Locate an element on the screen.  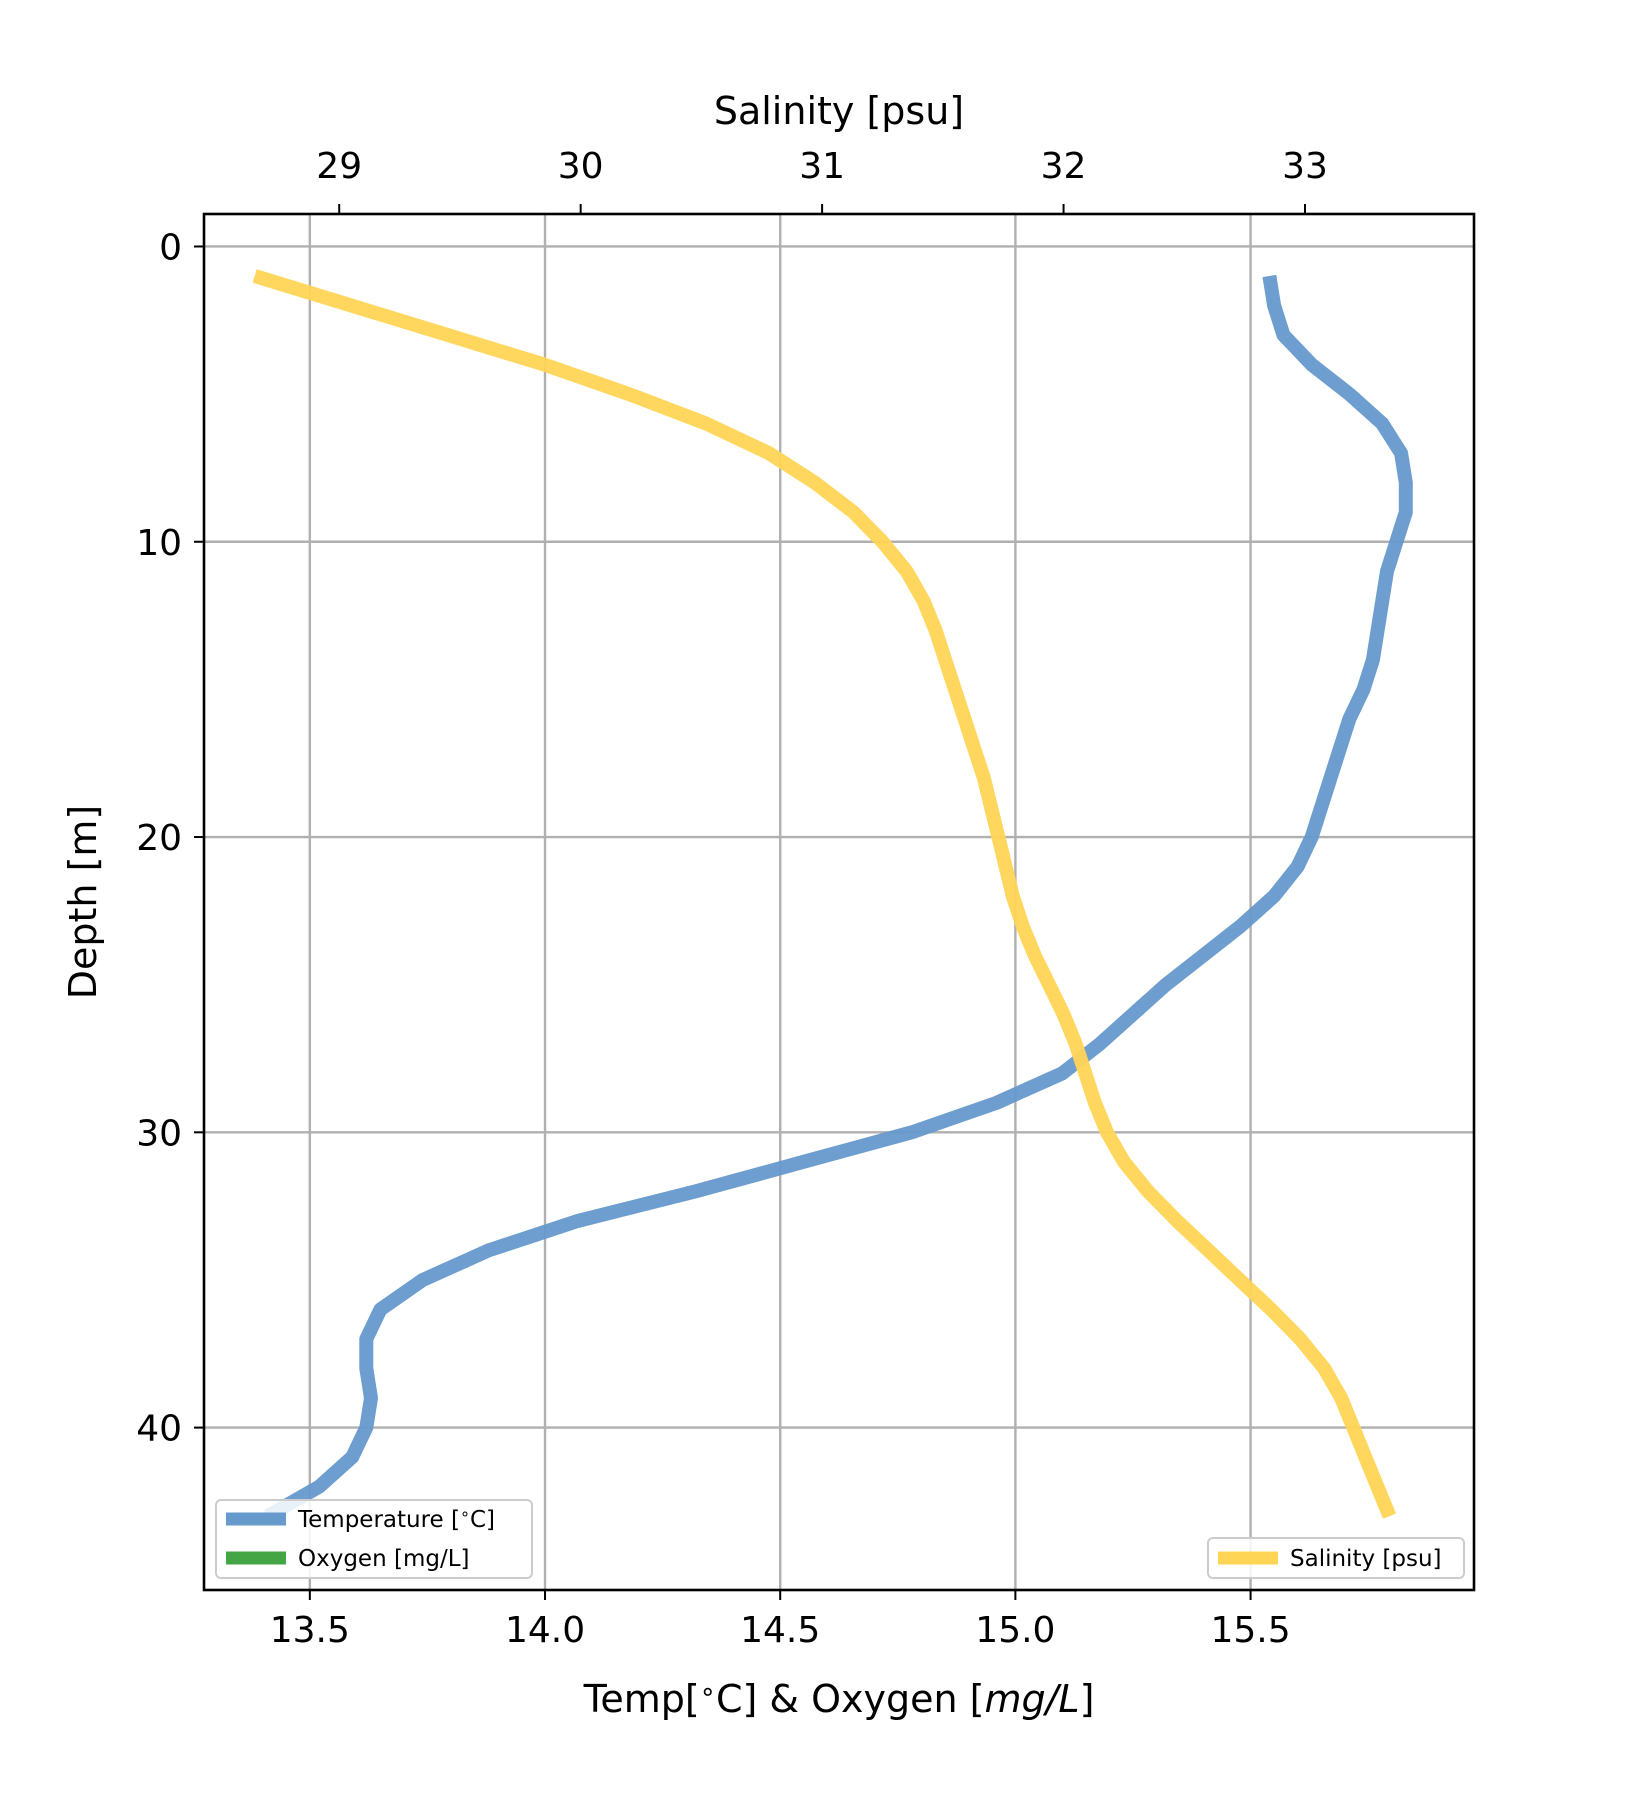
x2-tick-label: 29 is located at coordinates (339, 166).